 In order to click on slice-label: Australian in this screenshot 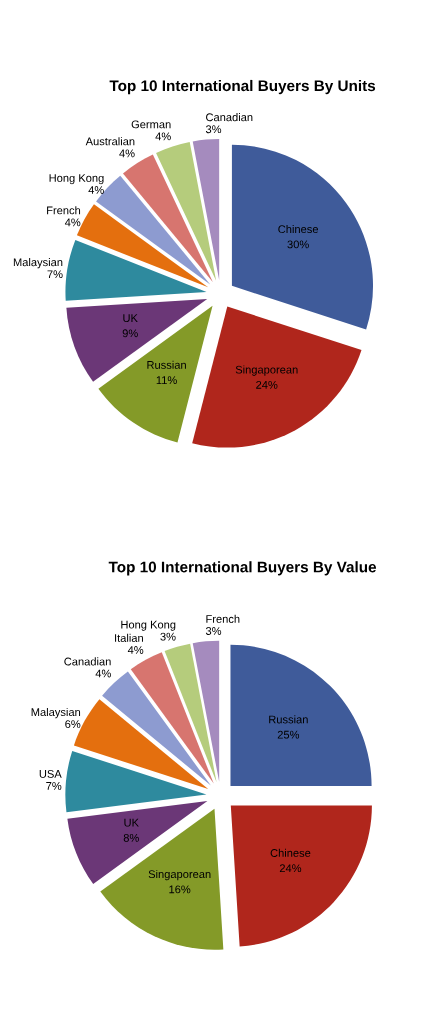, I will do `click(110, 141)`.